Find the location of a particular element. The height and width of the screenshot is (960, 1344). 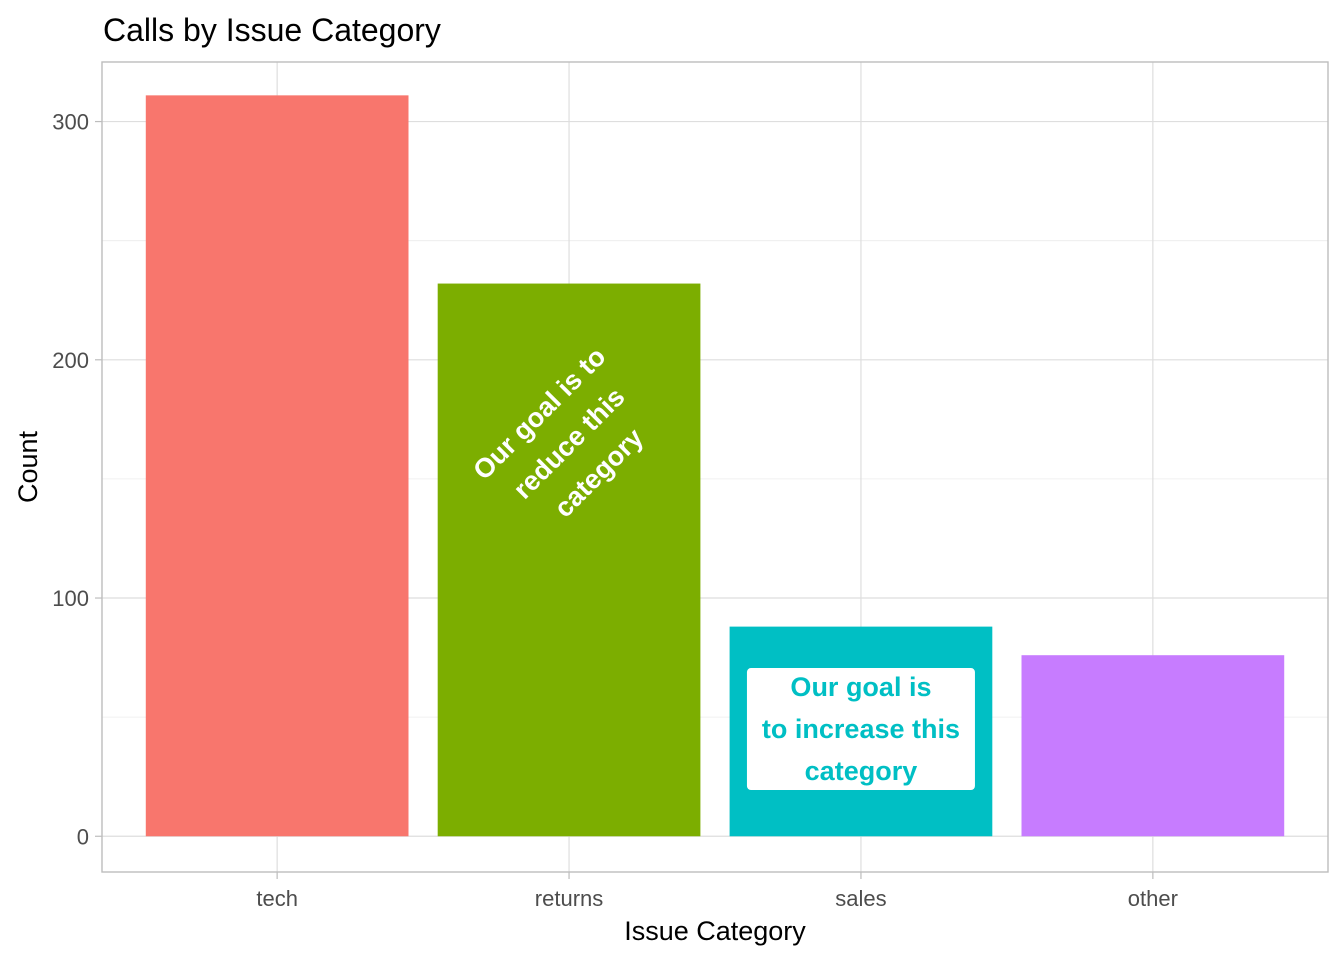

y-axis-title: Count is located at coordinates (28, 466).